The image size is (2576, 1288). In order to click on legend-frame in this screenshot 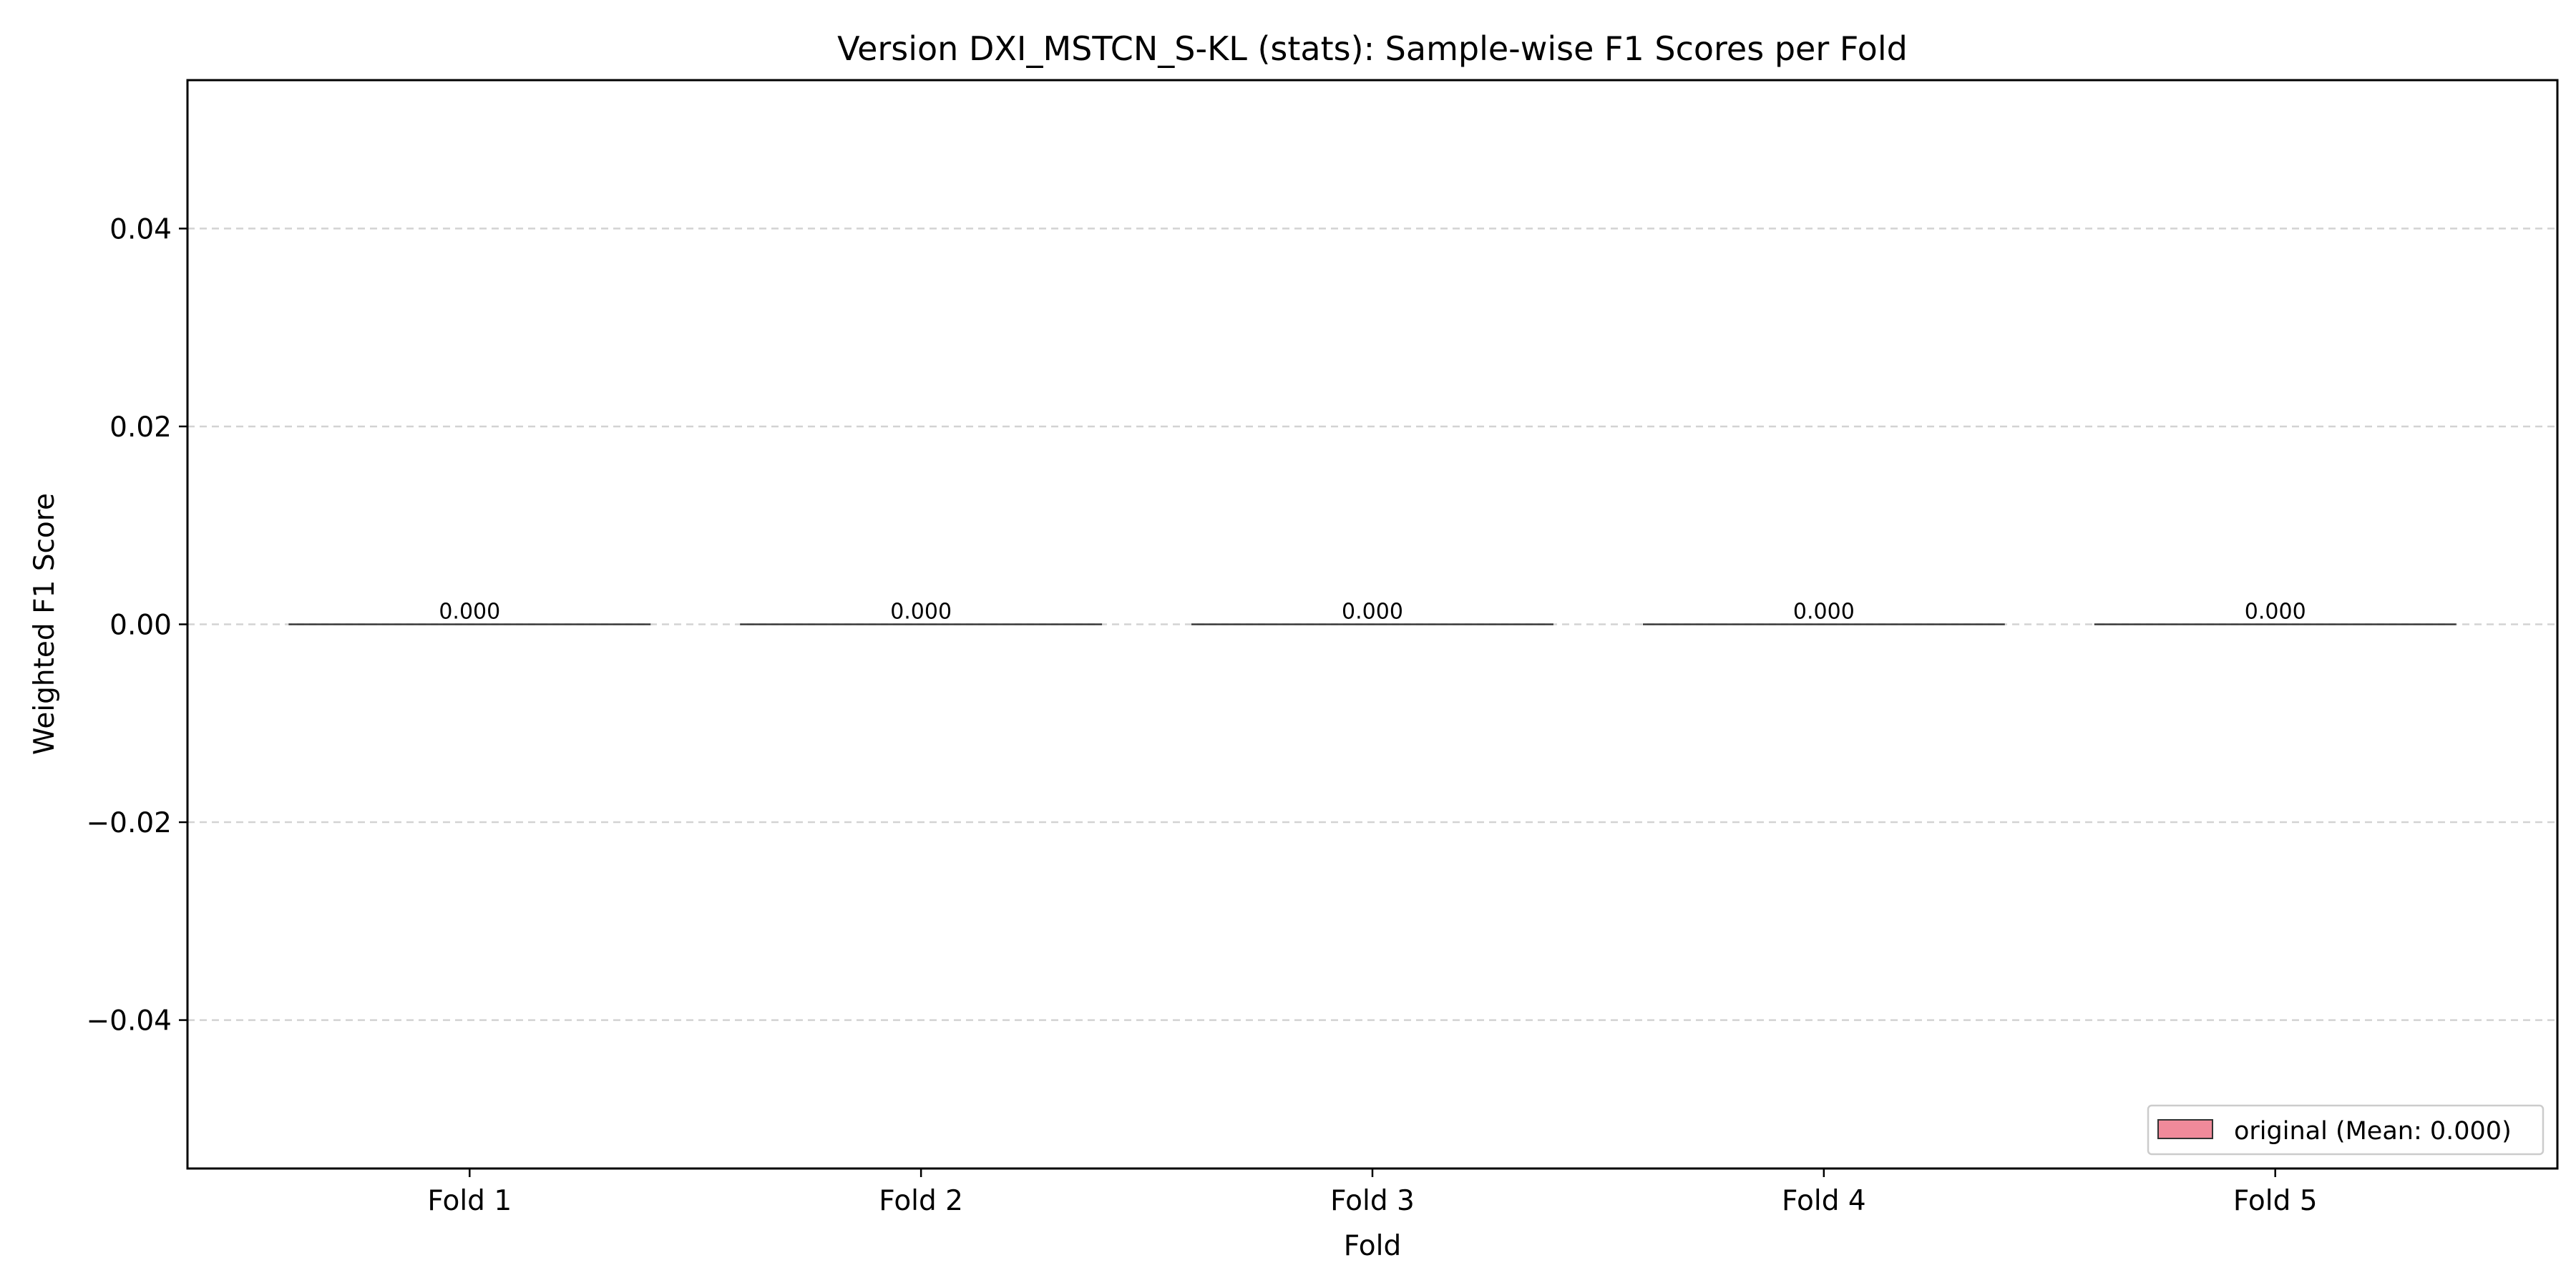, I will do `click(2346, 1130)`.